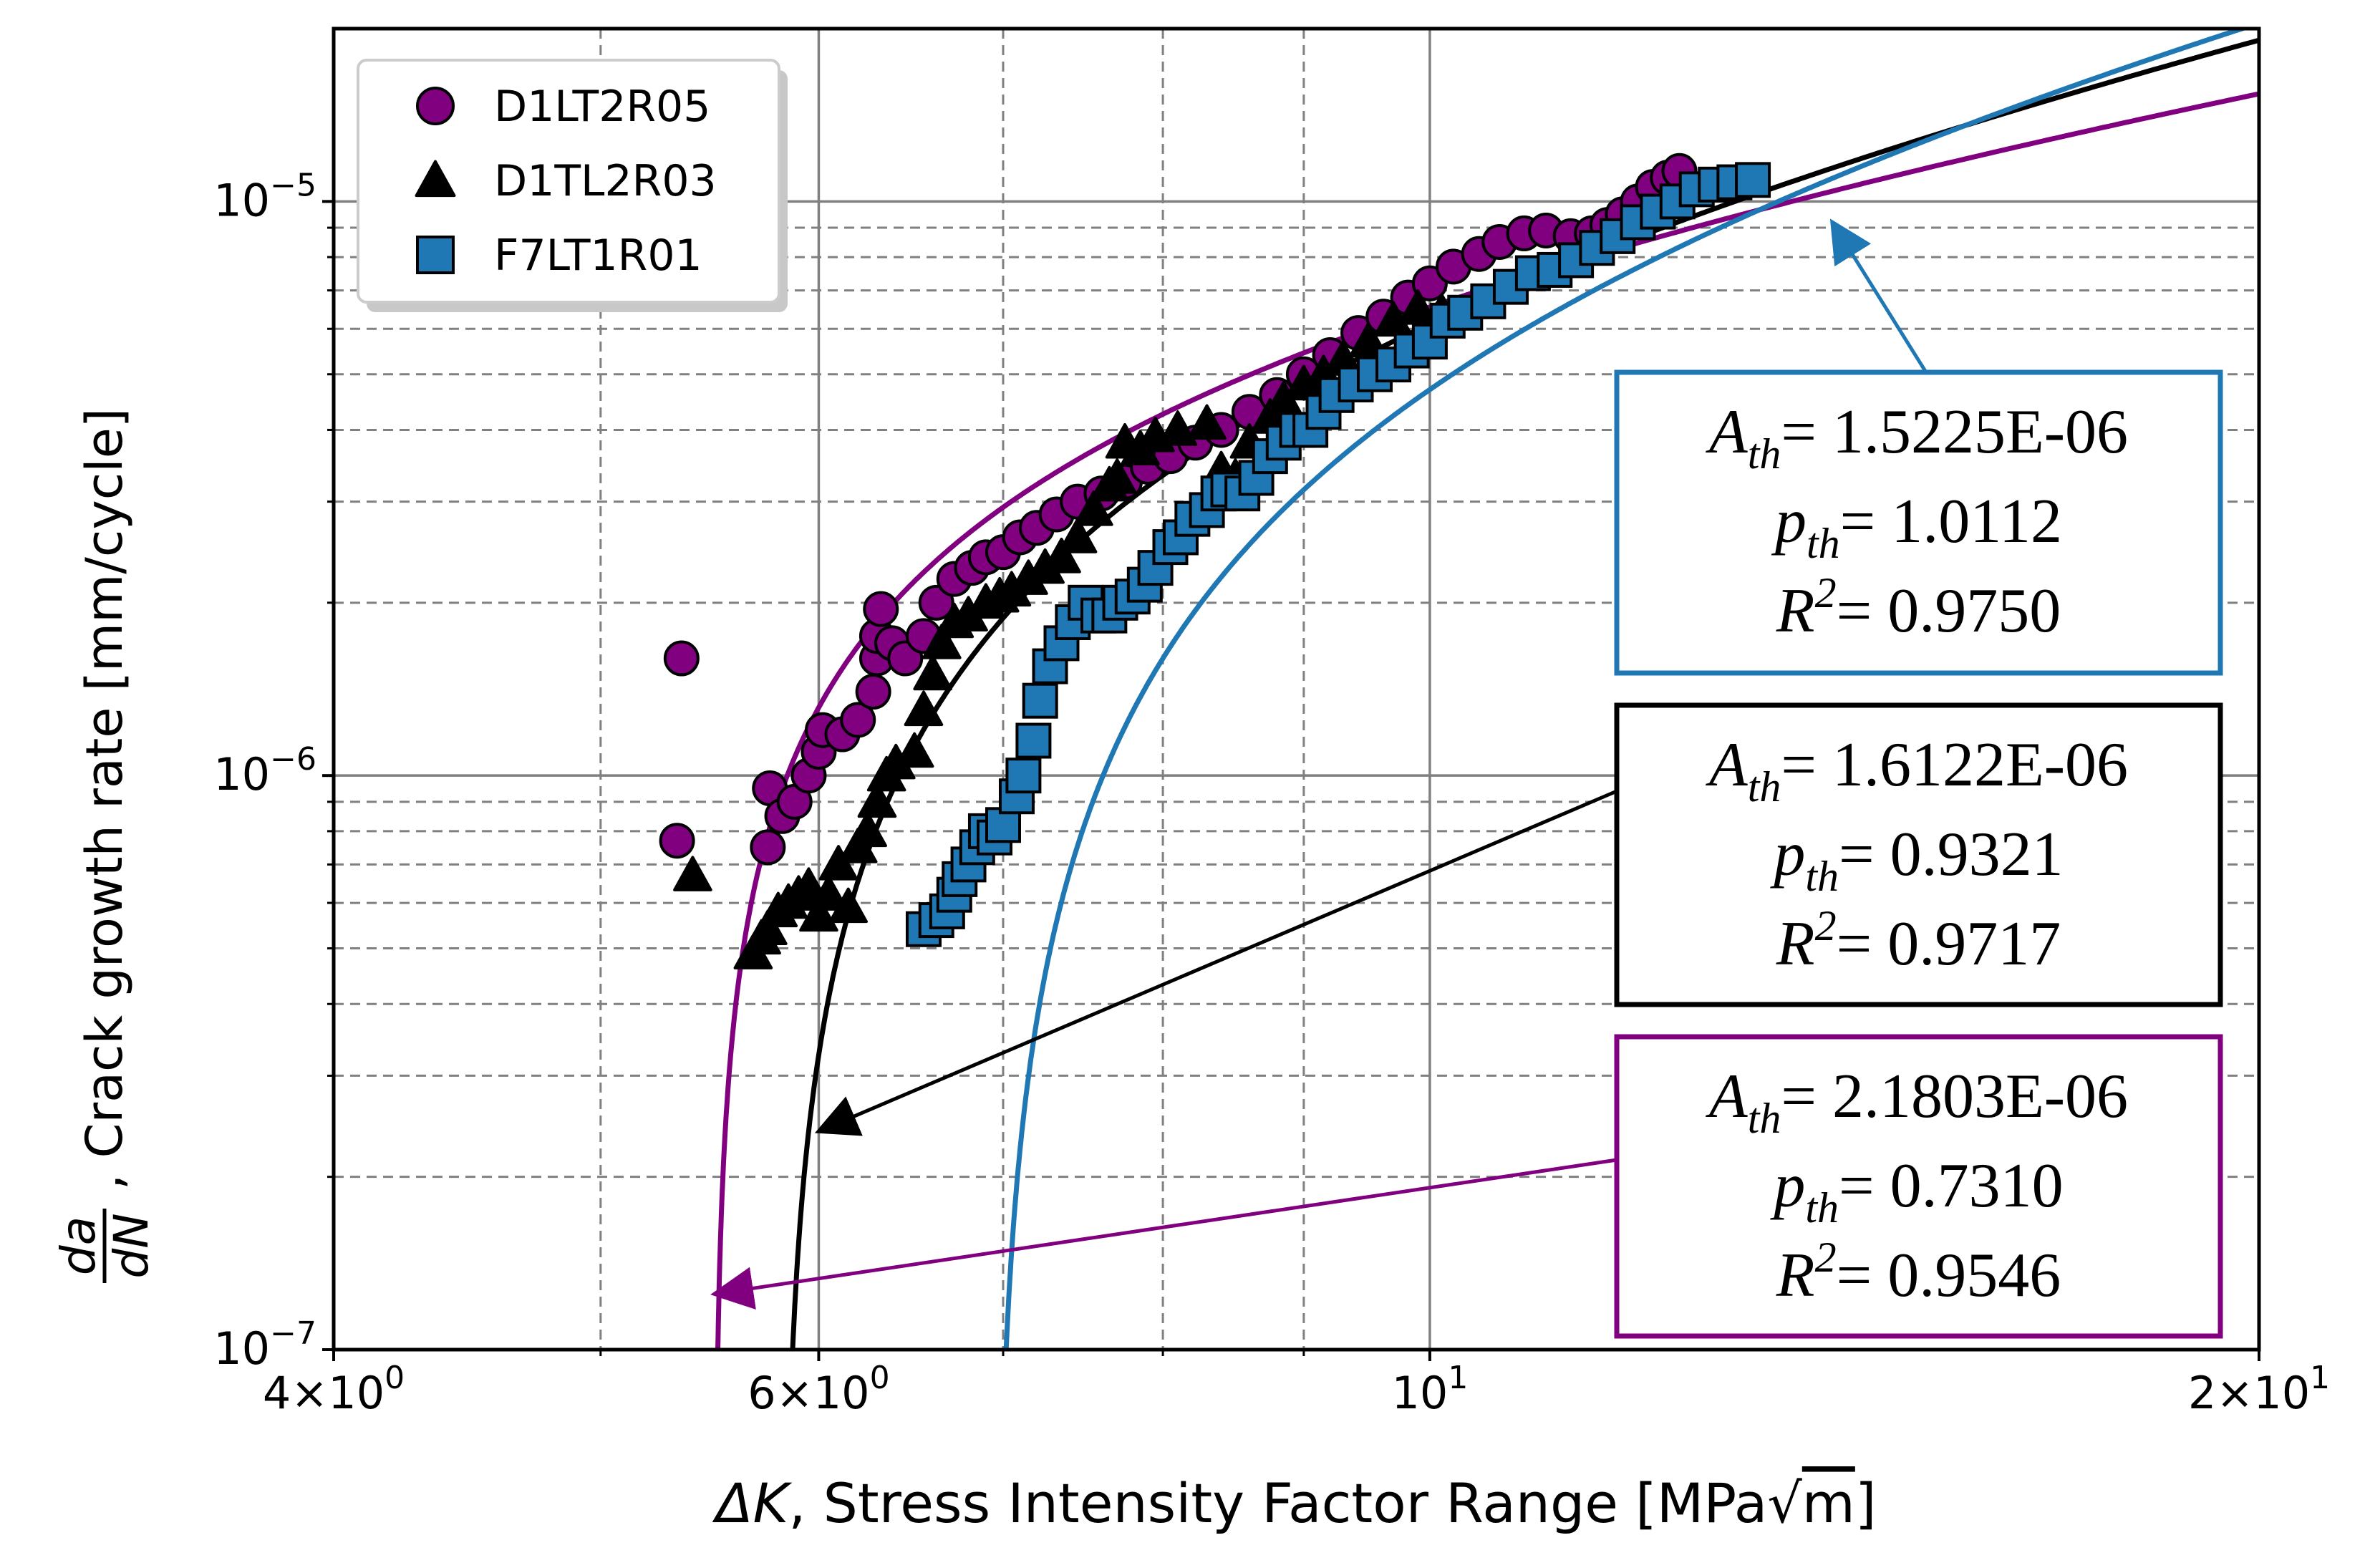  I want to click on annotation-line: R2= 0.9750, so click(1918, 607).